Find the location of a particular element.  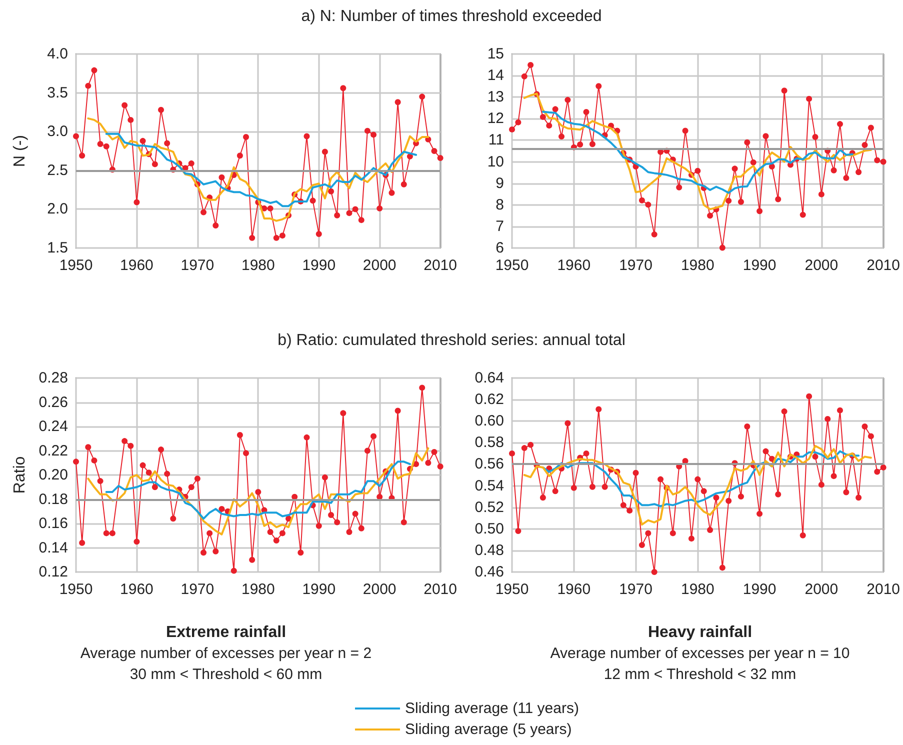

y-tick-label: 0.20 is located at coordinates (53, 475).